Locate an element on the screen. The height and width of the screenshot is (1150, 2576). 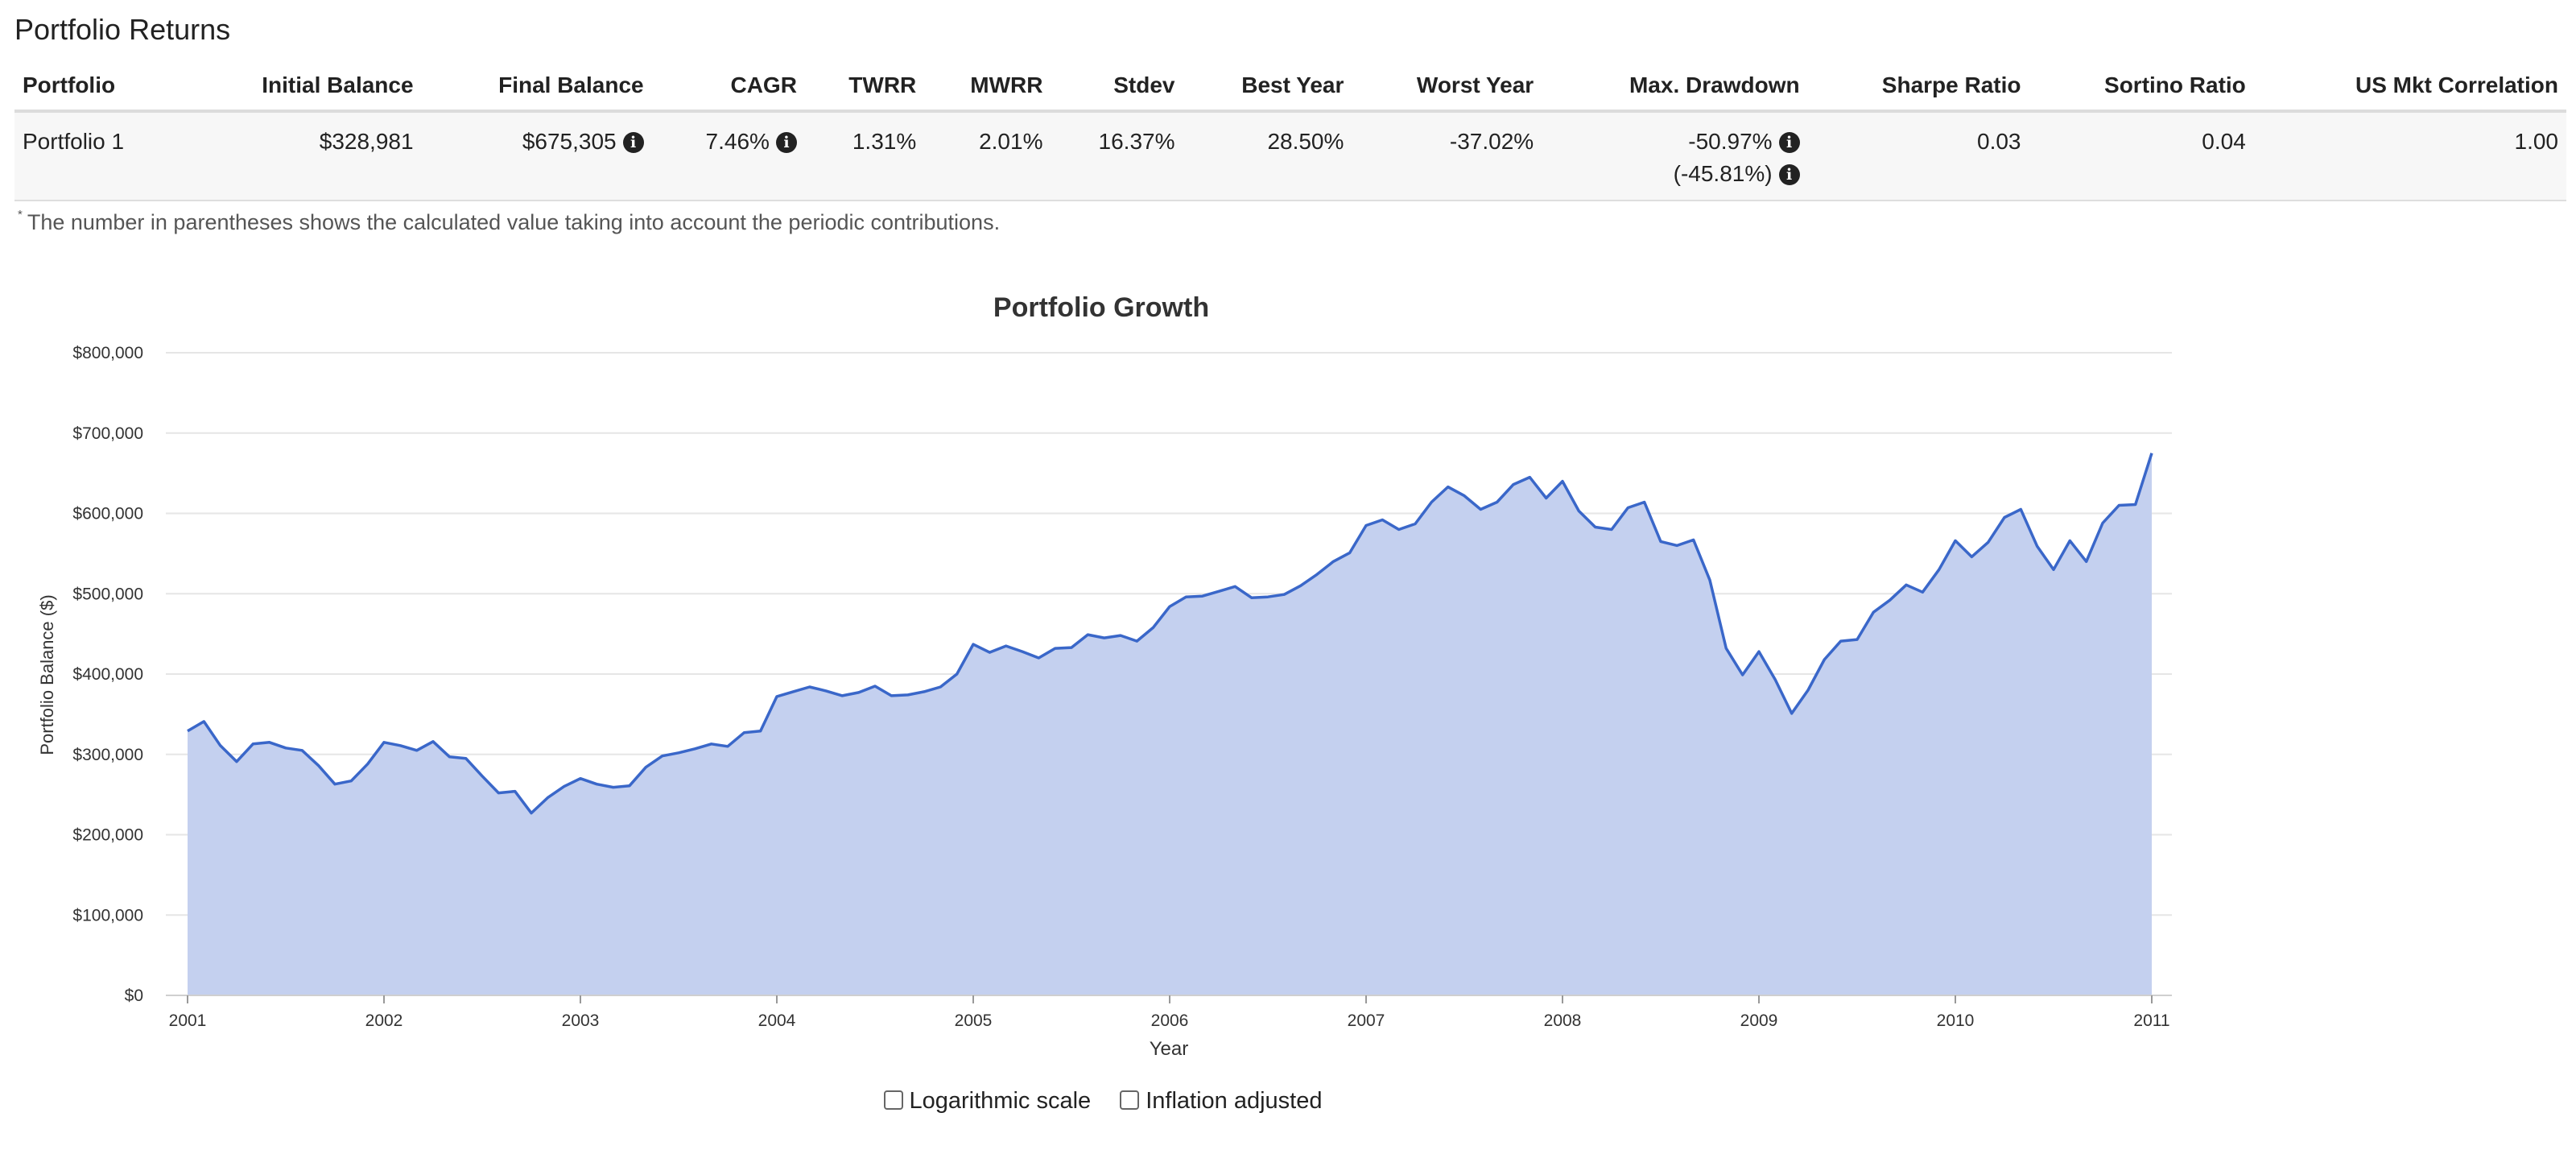
cell-initial-balance: $328,981 is located at coordinates (302, 156).